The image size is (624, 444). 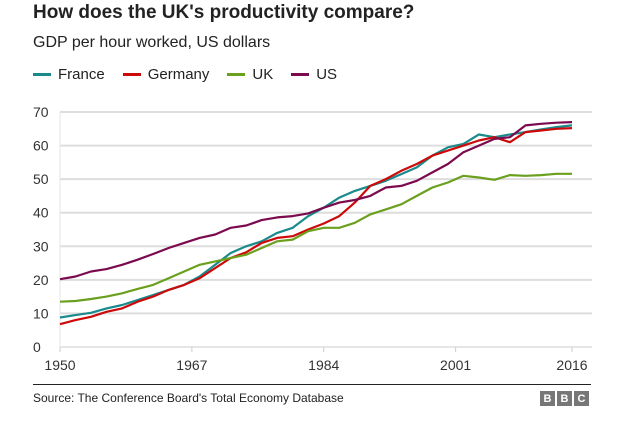 I want to click on x-tick-label: 1950, so click(x=59, y=365).